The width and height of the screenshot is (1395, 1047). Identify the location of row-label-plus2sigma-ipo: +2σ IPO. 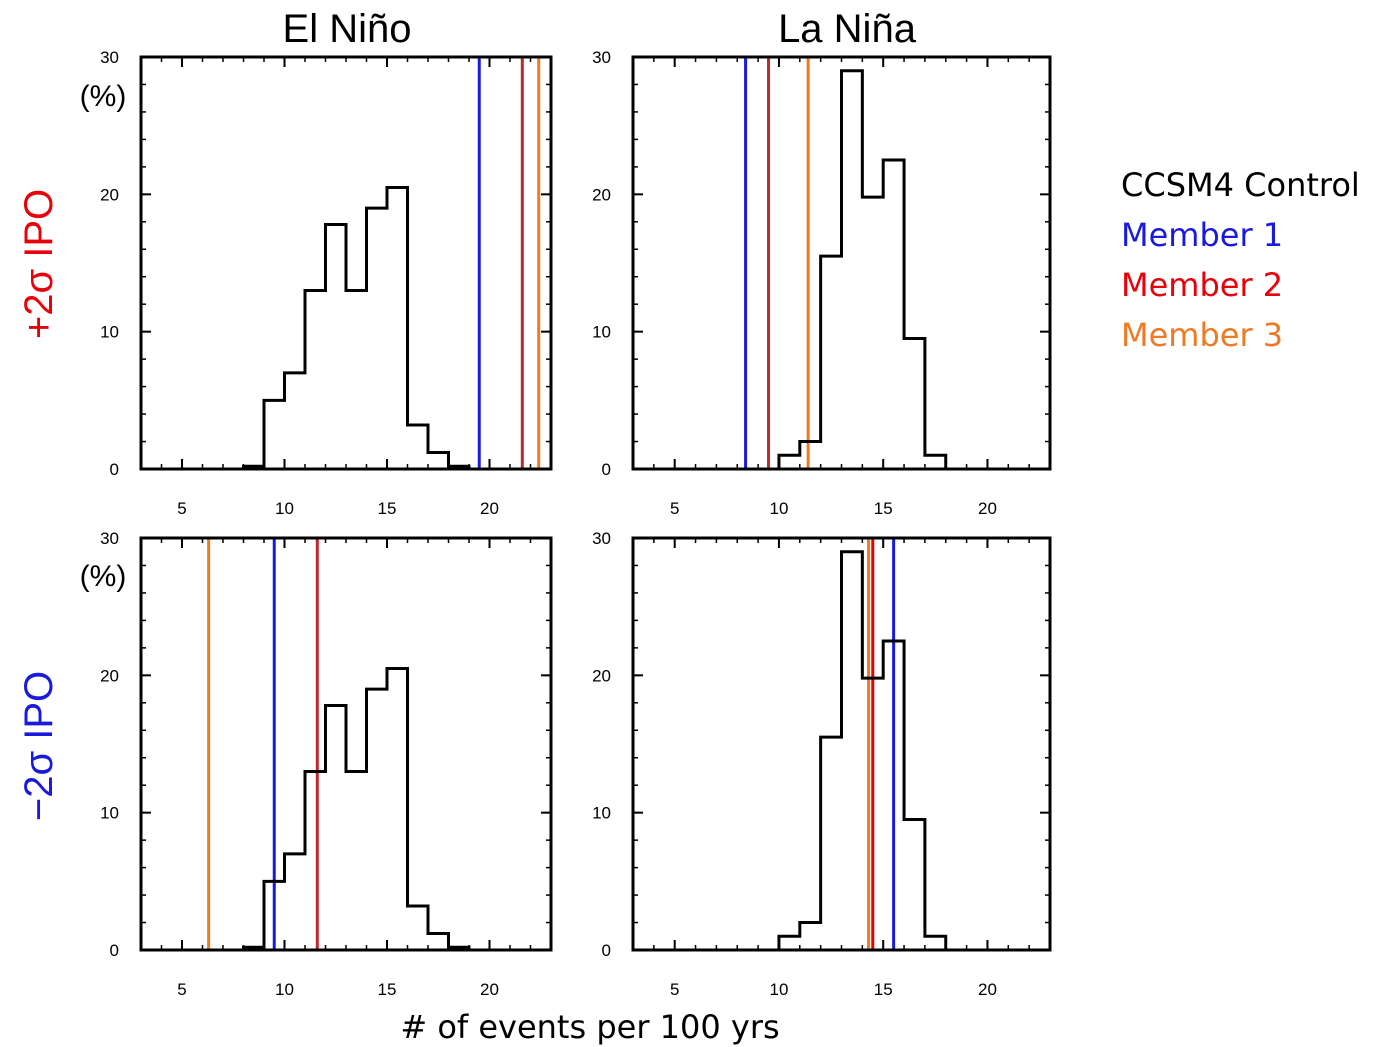
(39, 264).